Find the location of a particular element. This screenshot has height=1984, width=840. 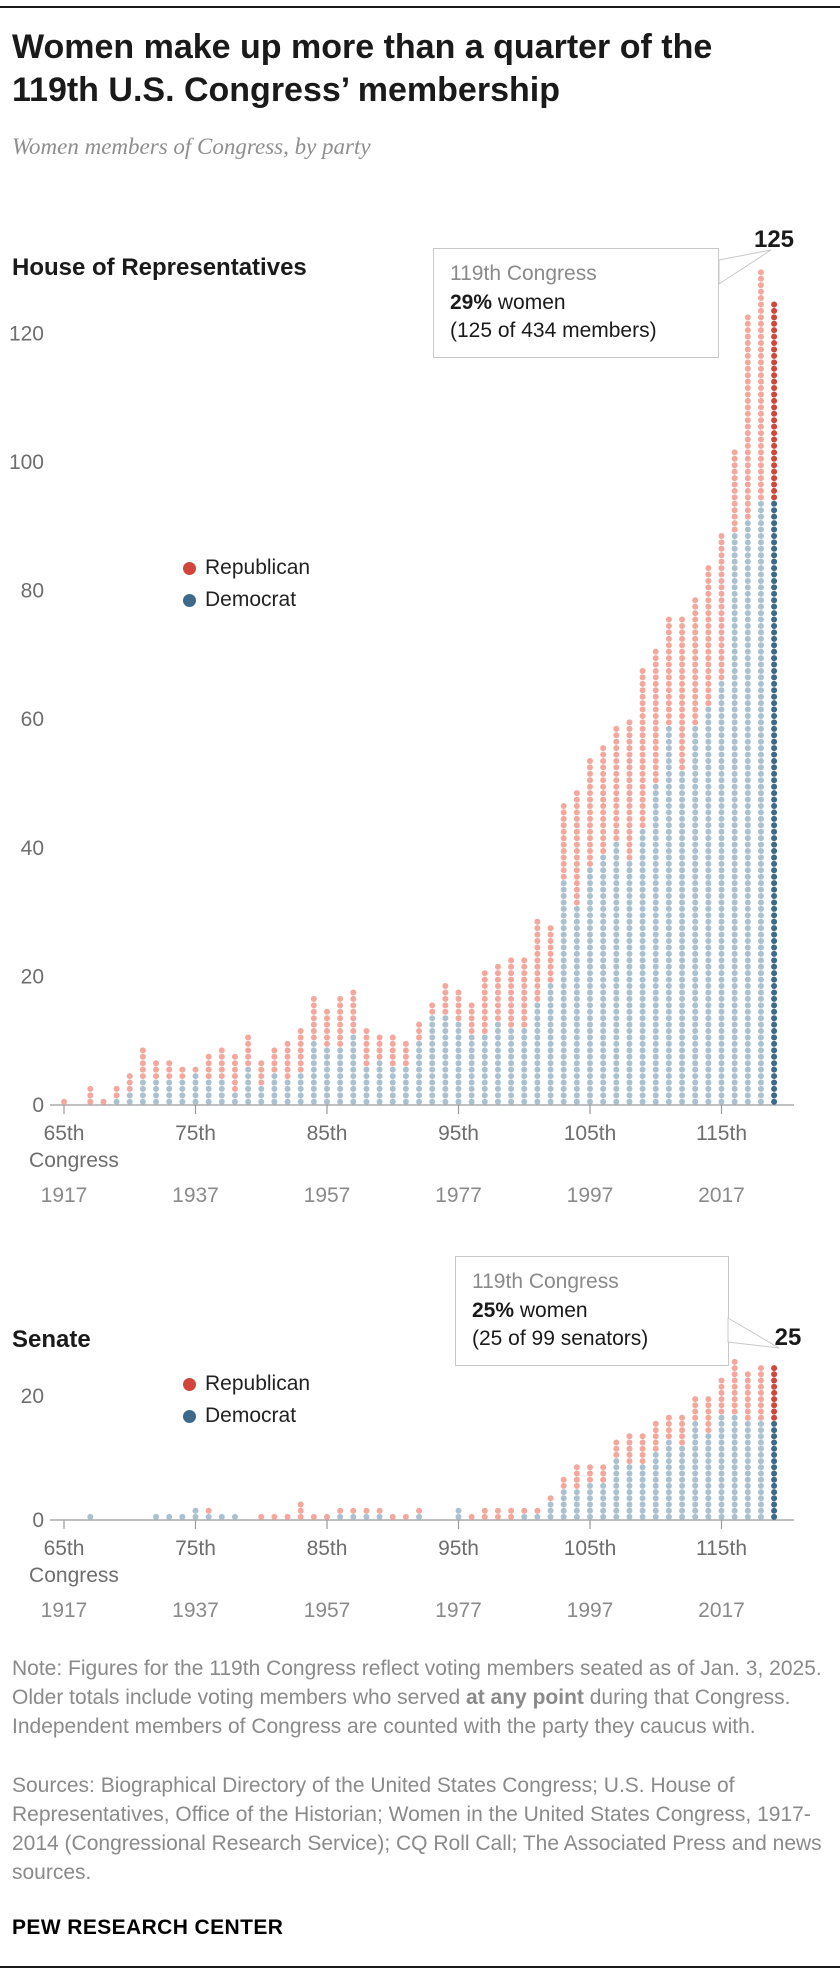

y-tick-label: 100 is located at coordinates (26, 462).